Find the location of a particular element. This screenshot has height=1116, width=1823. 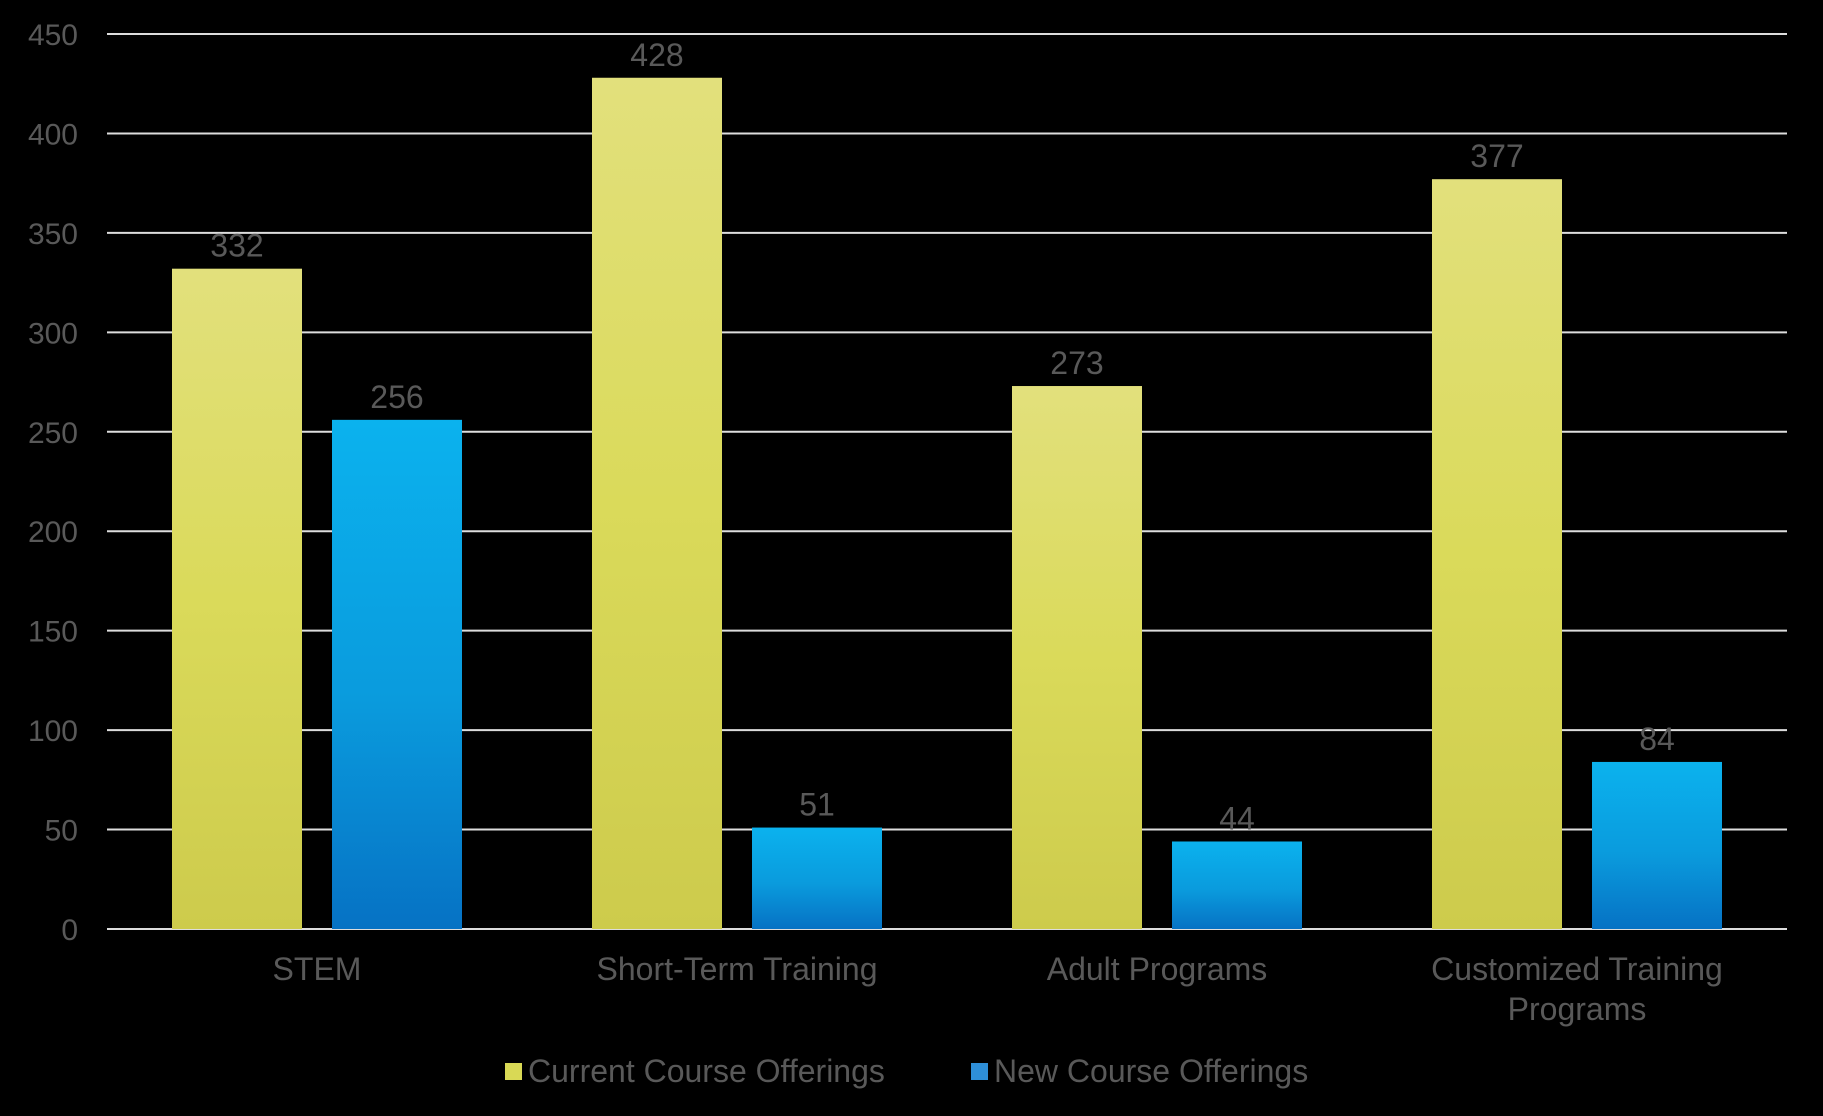

x-tick-label: Short-Term Training is located at coordinates (737, 969).